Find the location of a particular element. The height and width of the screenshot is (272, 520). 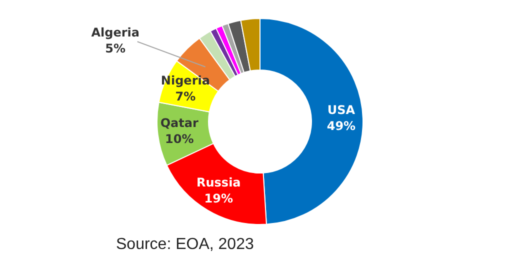

data-label: 49% is located at coordinates (341, 126).